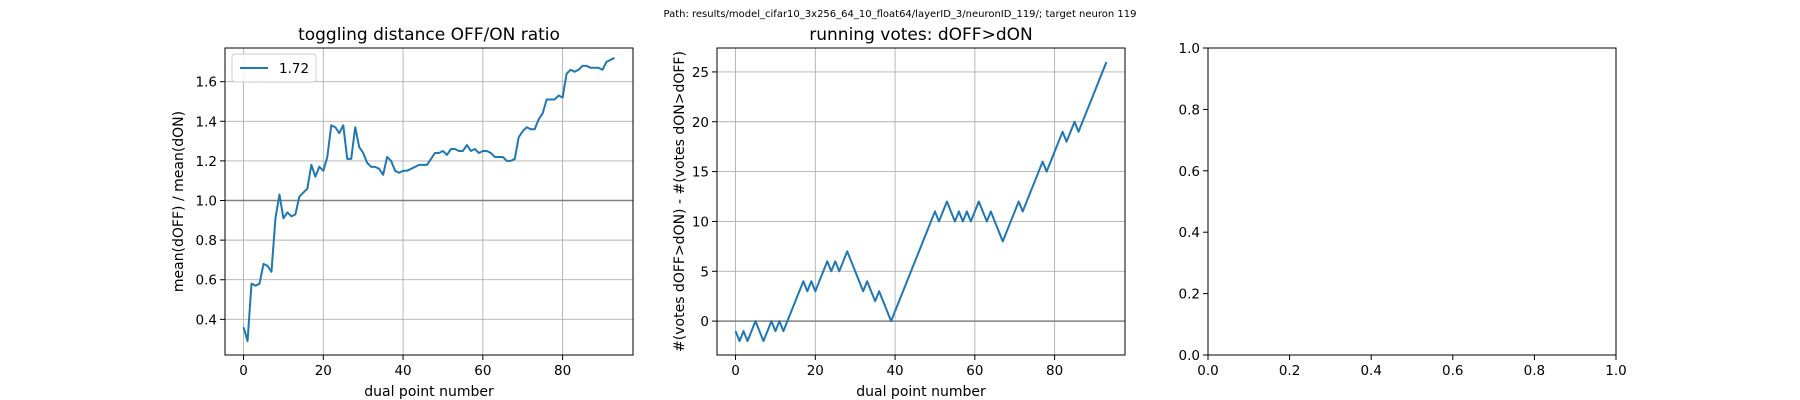 The width and height of the screenshot is (1800, 400). I want to click on x-tick-label: 0.6, so click(1452, 371).